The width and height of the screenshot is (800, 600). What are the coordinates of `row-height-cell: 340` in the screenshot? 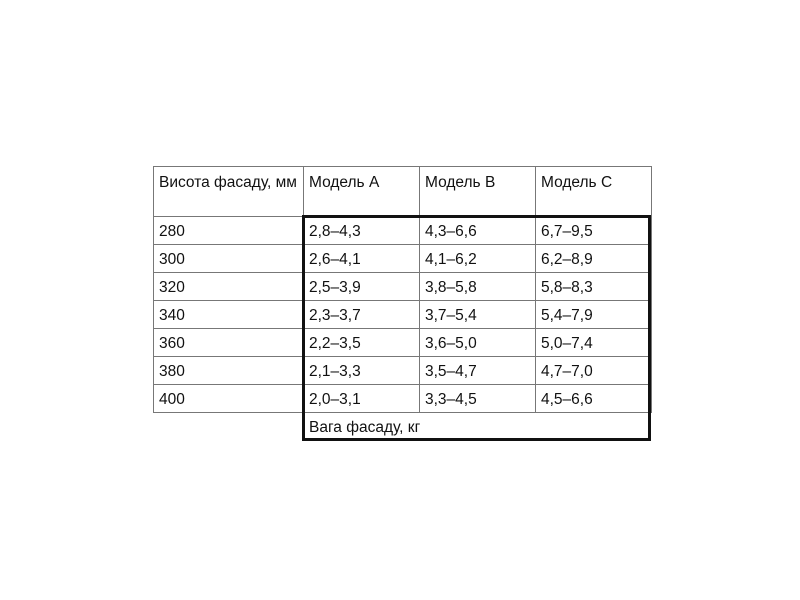 It's located at (228, 314).